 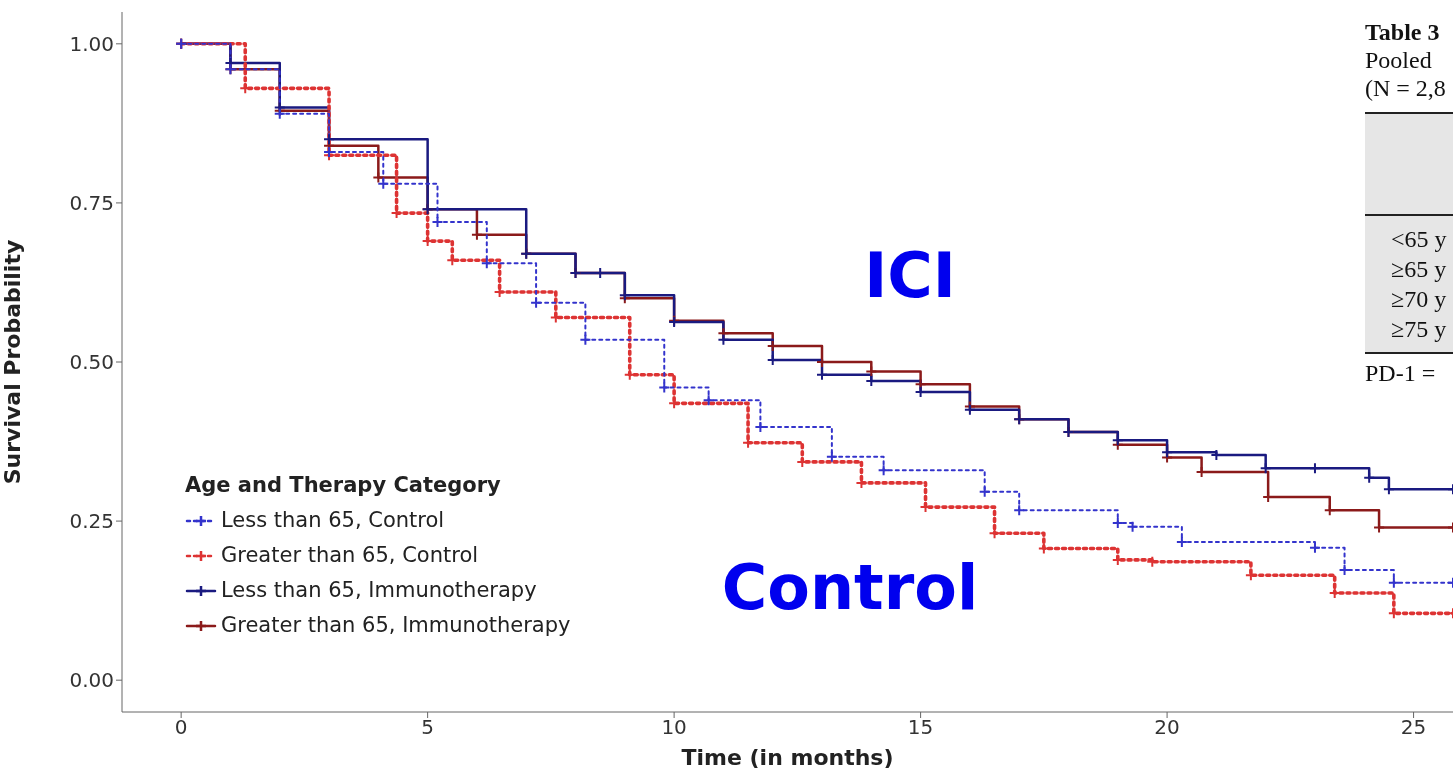 What do you see at coordinates (1399, 60) in the screenshot?
I see `annotation: Pooled` at bounding box center [1399, 60].